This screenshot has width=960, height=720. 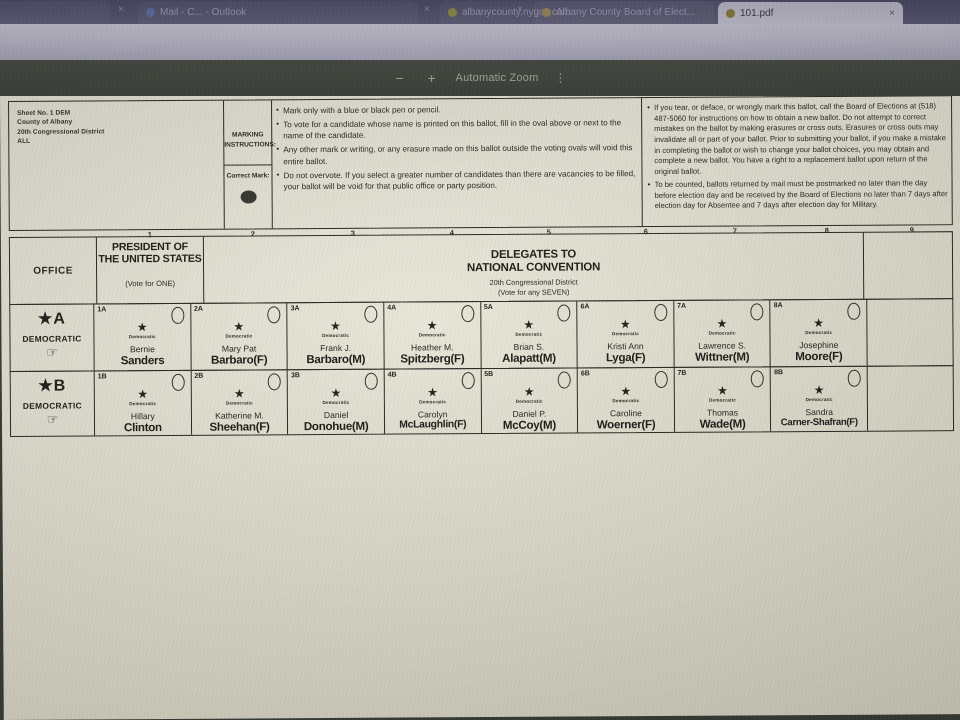 What do you see at coordinates (908, 265) in the screenshot?
I see `office-column9-blank` at bounding box center [908, 265].